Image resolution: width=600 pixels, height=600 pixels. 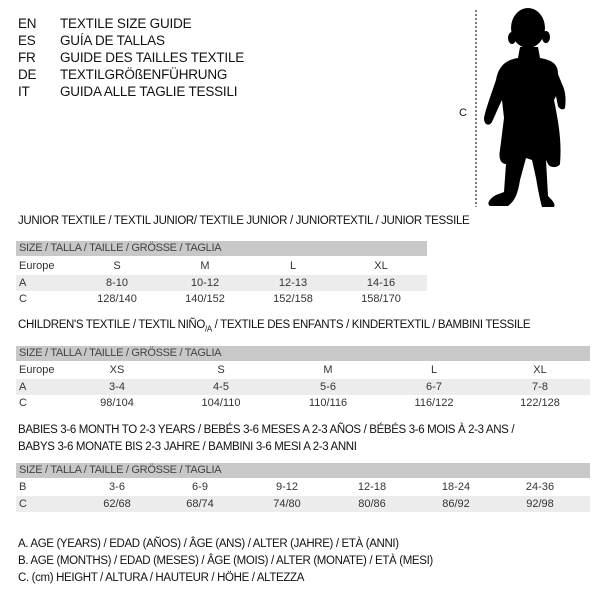 I want to click on table-cell: 140/152, so click(x=205, y=299).